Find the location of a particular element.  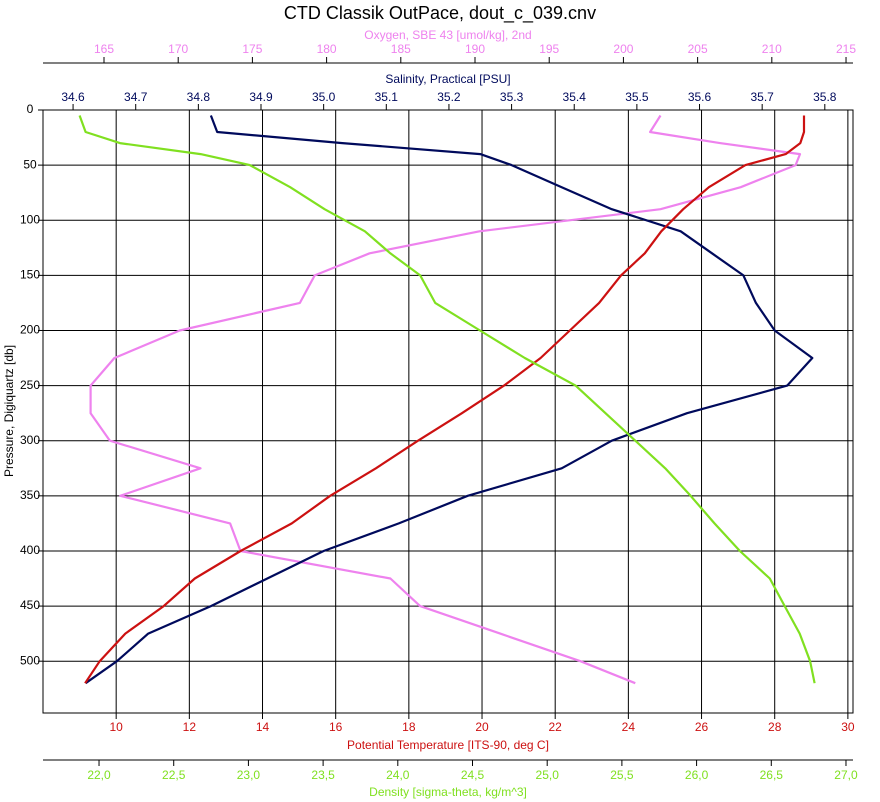

x-tick-label: 25,0 is located at coordinates (548, 775).